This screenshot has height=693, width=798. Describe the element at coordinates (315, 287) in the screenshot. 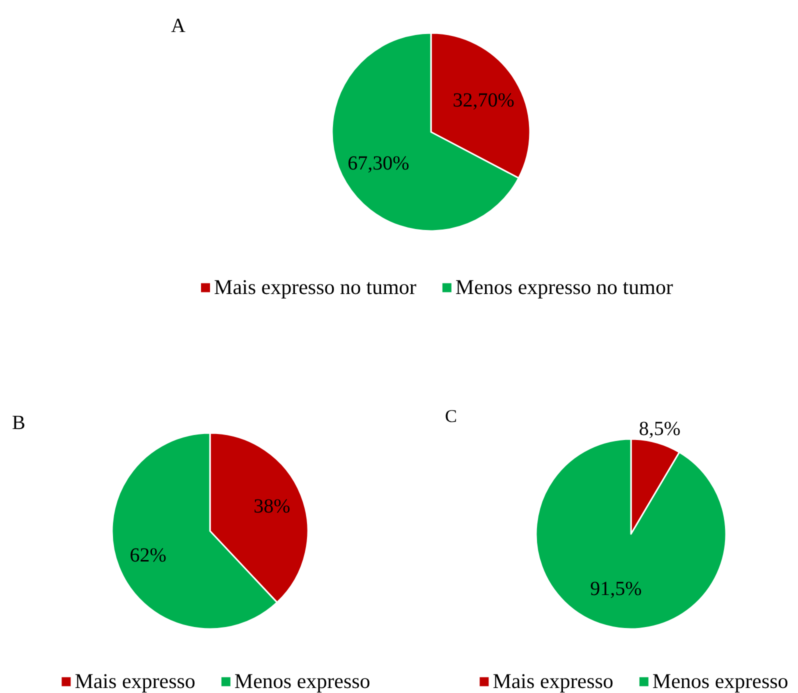

I see `legend-label: Mais expresso no tumor` at that location.